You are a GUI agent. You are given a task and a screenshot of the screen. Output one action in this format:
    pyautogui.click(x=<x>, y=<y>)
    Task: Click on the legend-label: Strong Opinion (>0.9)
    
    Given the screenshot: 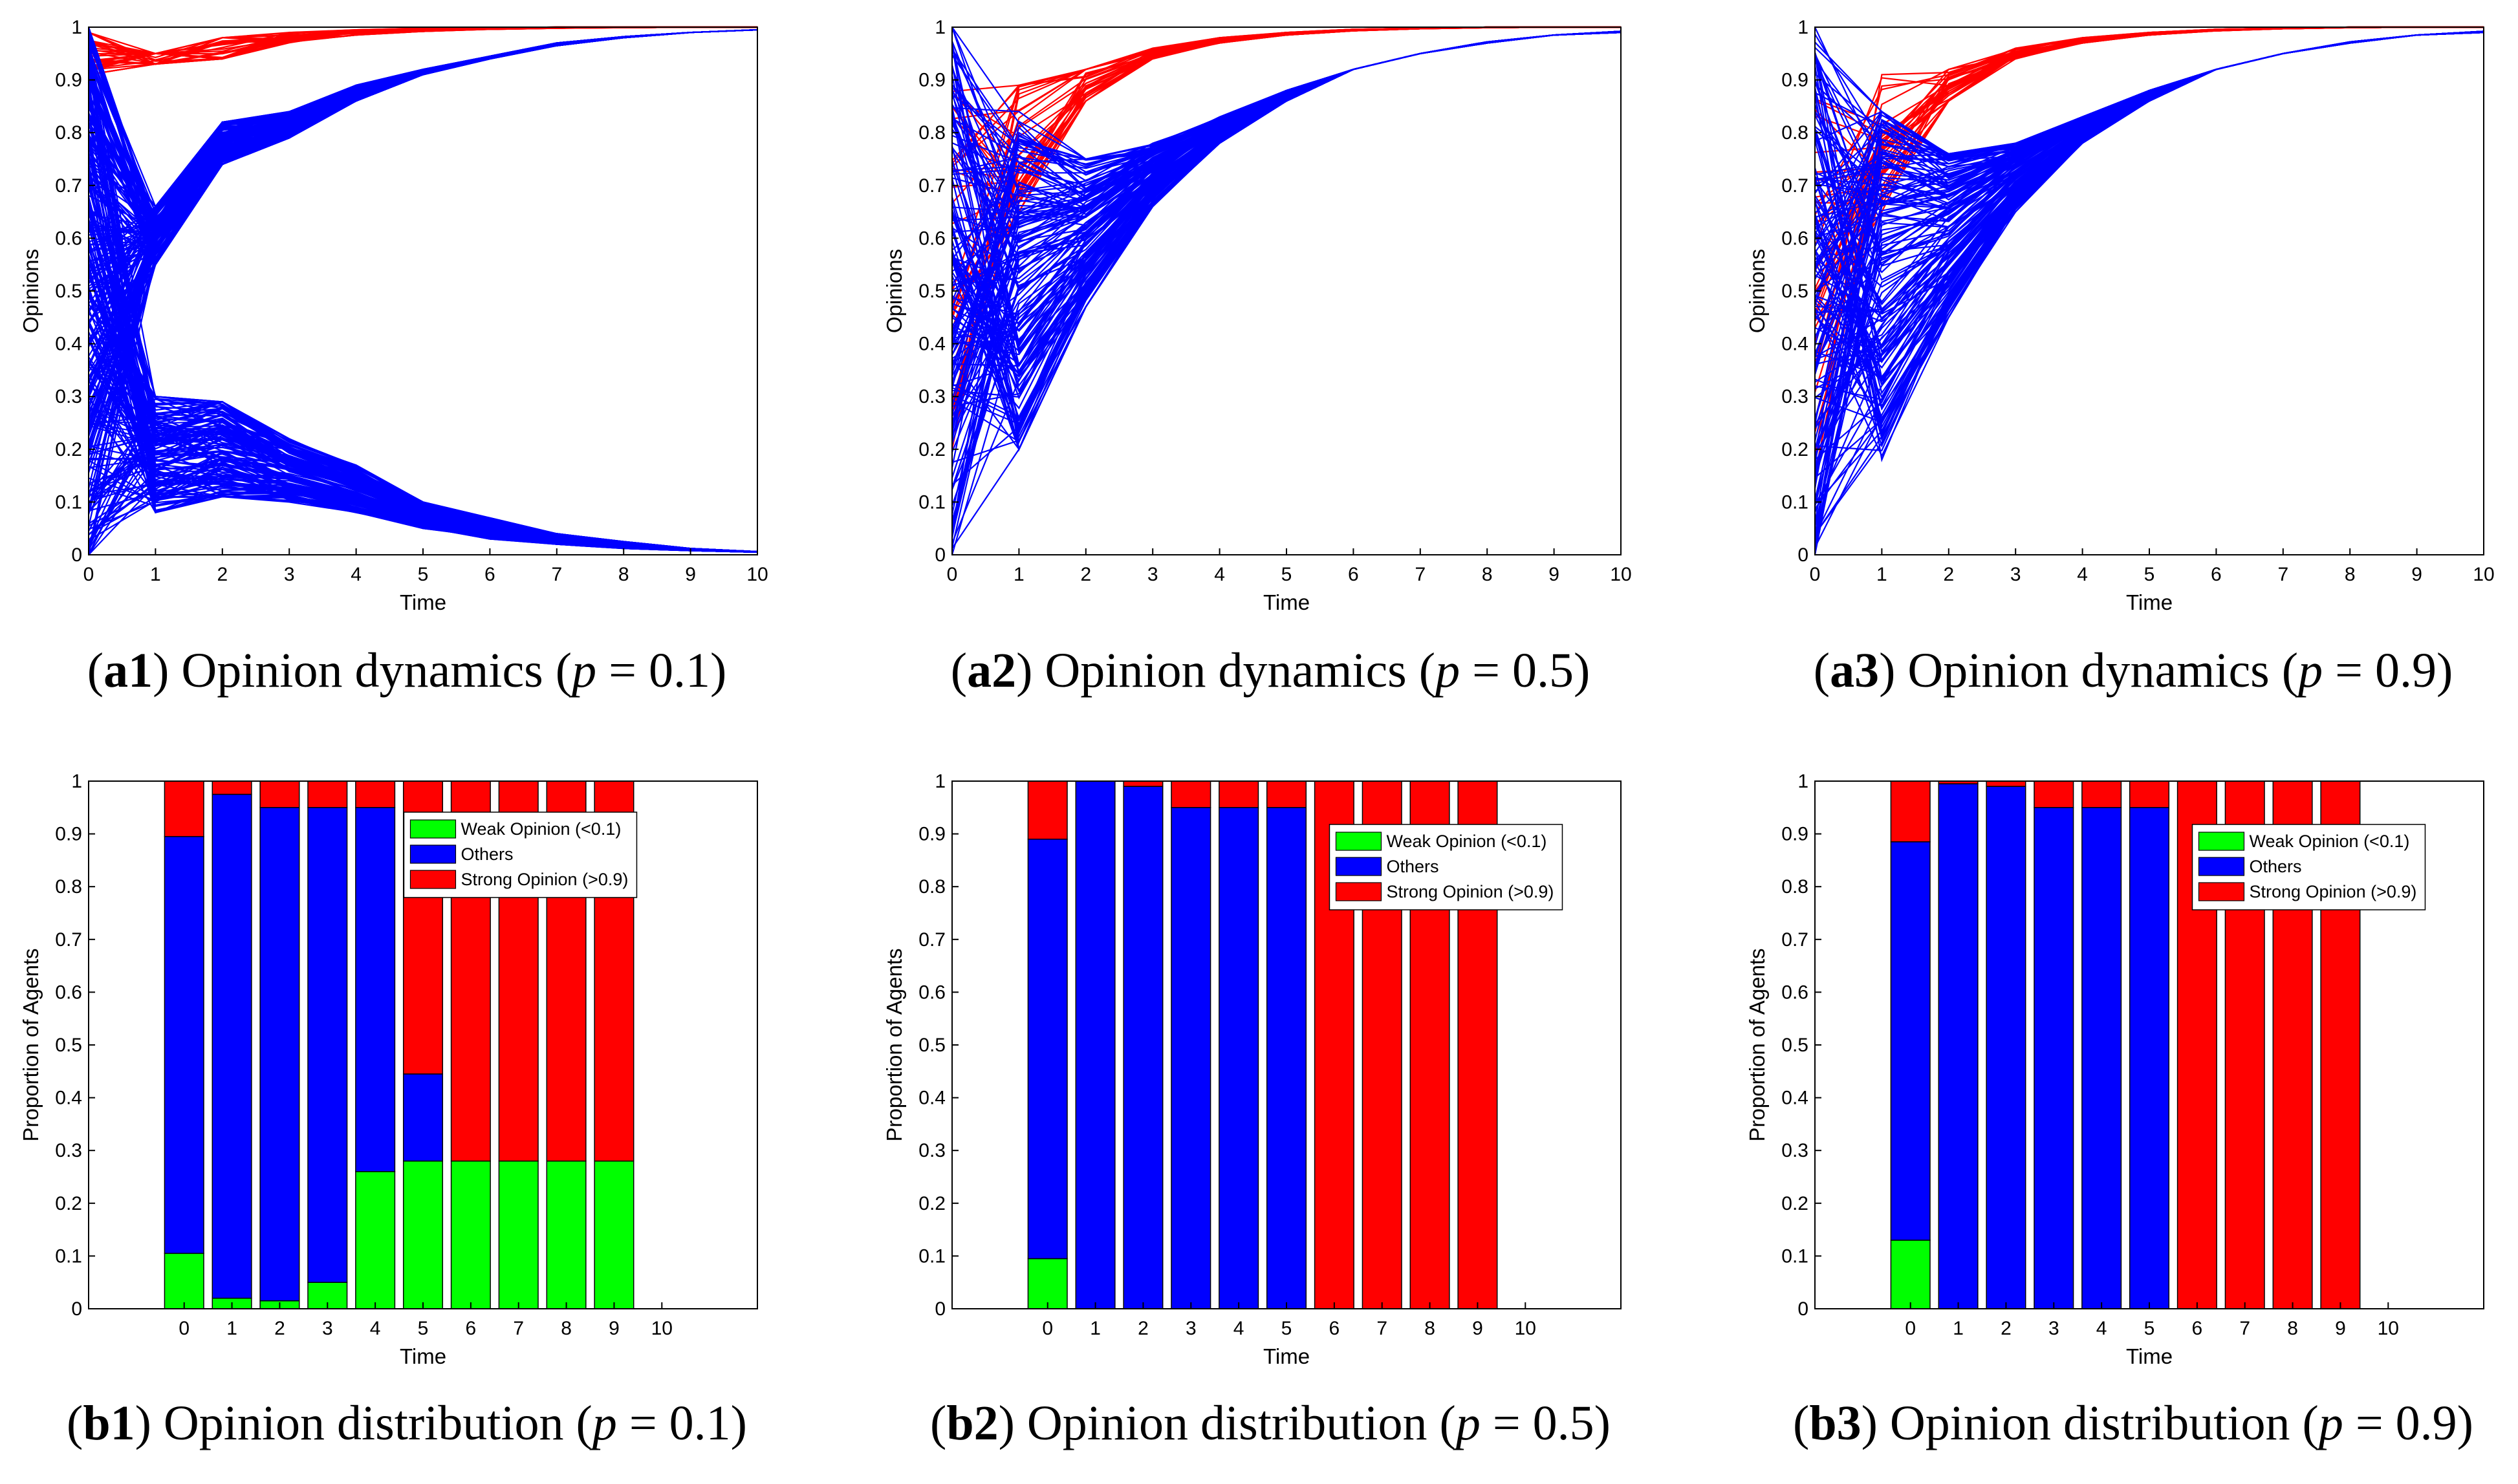 What is the action you would take?
    pyautogui.click(x=2333, y=891)
    